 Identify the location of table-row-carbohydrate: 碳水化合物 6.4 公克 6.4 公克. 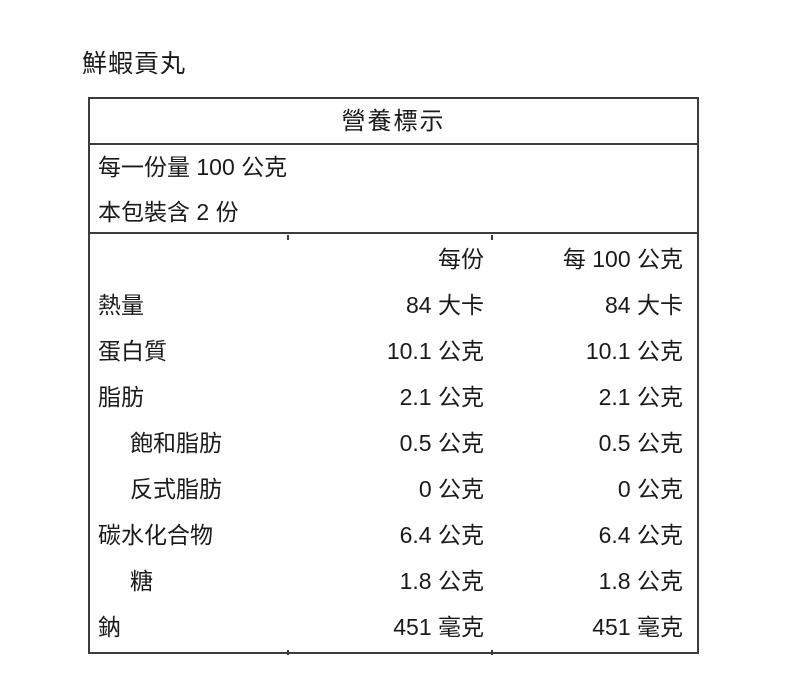
(393, 533).